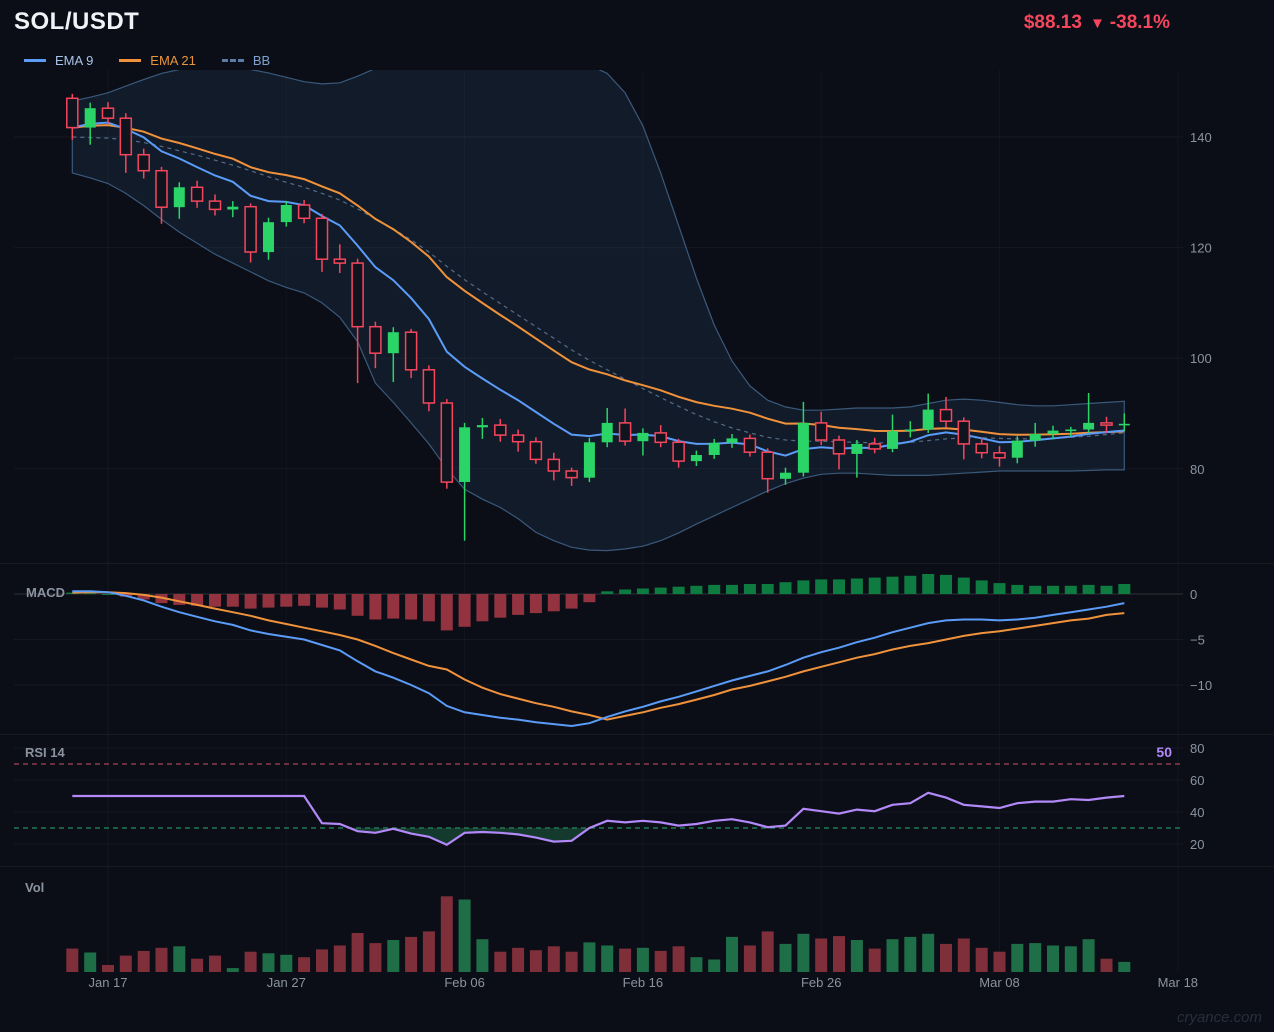 The height and width of the screenshot is (1032, 1274). Describe the element at coordinates (1178, 982) in the screenshot. I see `svg-text: Mar 18` at that location.